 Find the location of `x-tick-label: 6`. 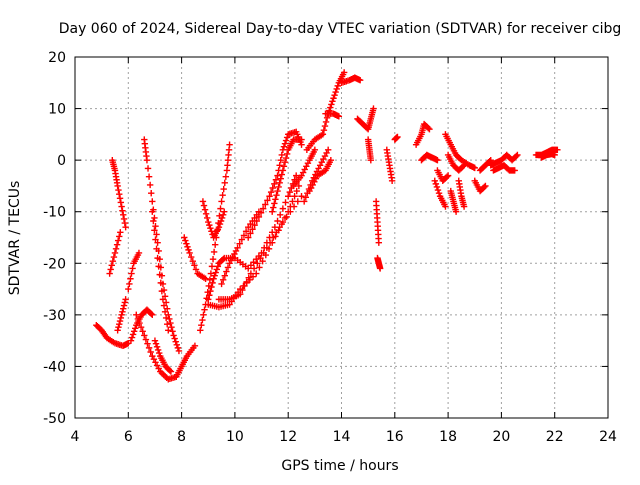

x-tick-label: 6 is located at coordinates (128, 437).